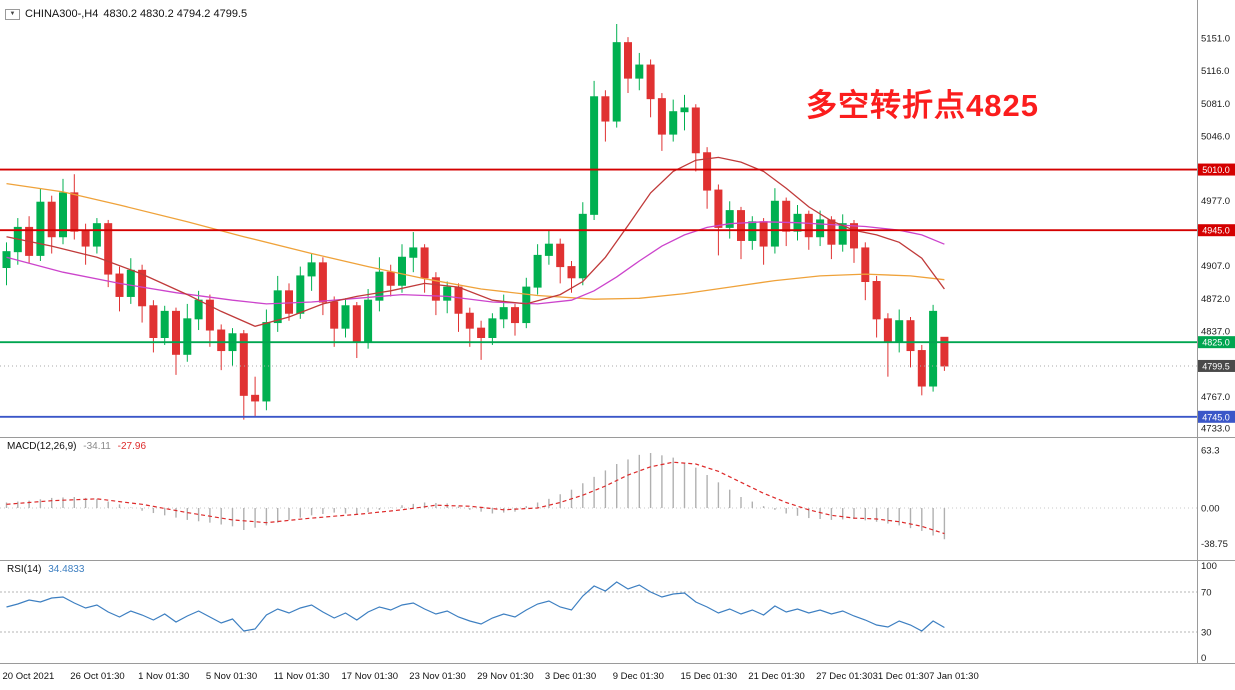 Image resolution: width=1235 pixels, height=690 pixels. What do you see at coordinates (1216, 366) in the screenshot?
I see `price-level-badge-text: 4799.5` at bounding box center [1216, 366].